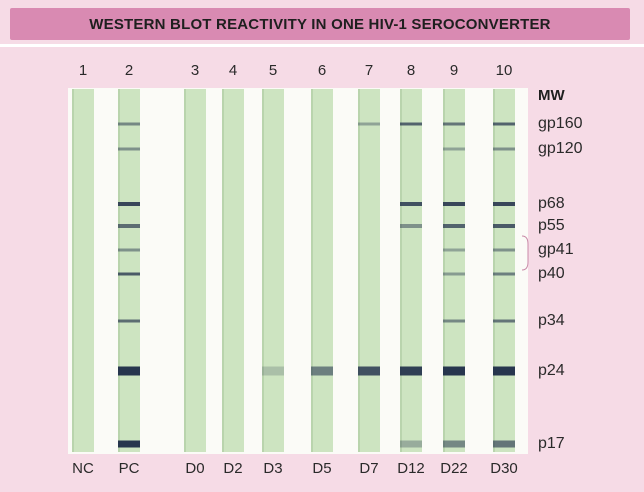 The height and width of the screenshot is (492, 644). What do you see at coordinates (411, 70) in the screenshot?
I see `lane-number: 8` at bounding box center [411, 70].